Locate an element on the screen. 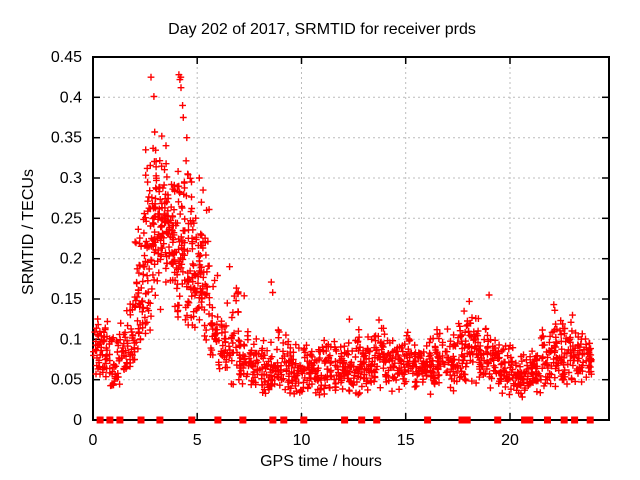 The image size is (640, 480). x-axis-label: GPS time / hours is located at coordinates (321, 461).